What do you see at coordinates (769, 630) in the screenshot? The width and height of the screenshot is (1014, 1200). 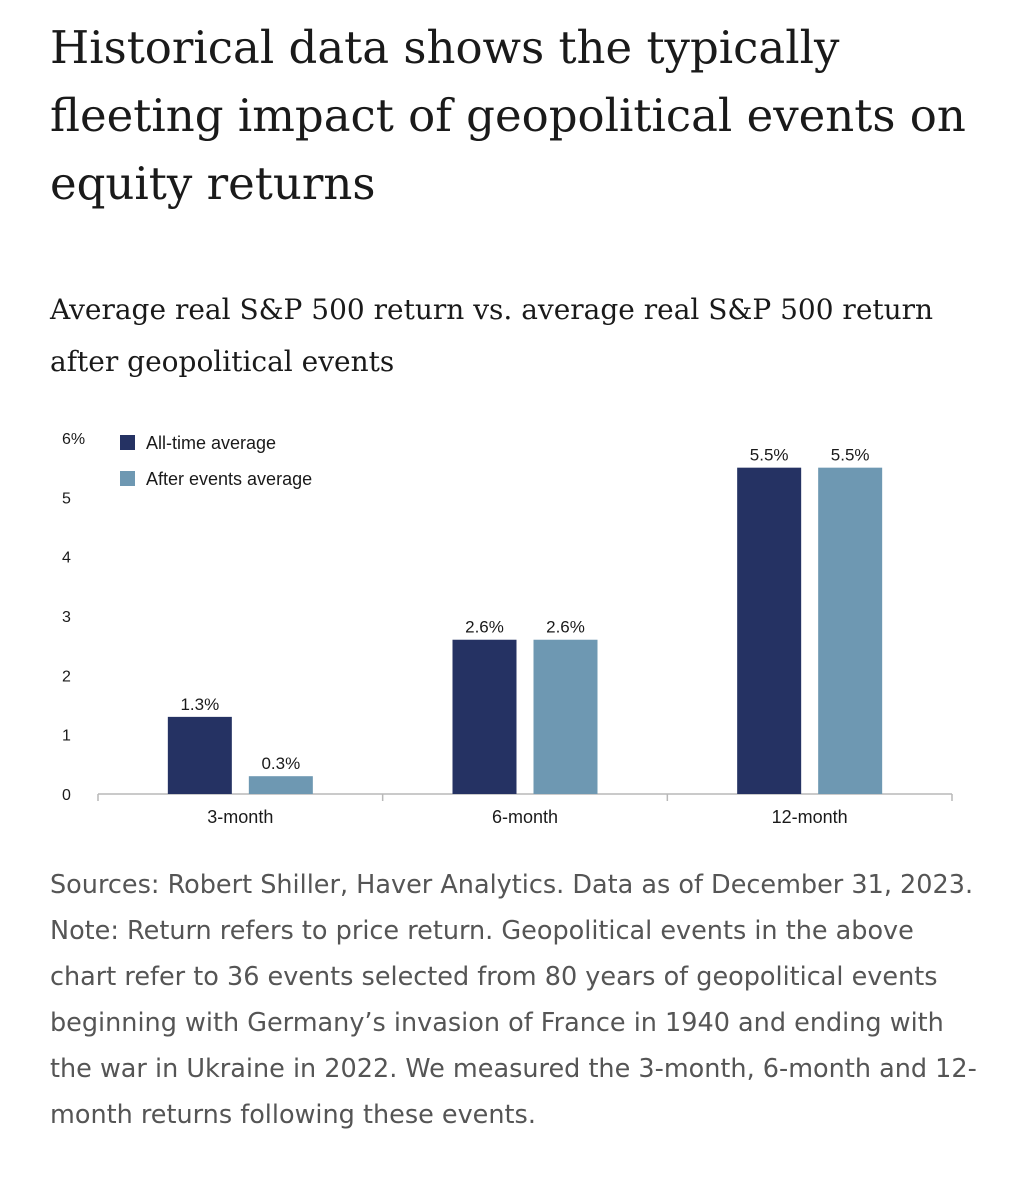 I see `bar-12-month-all-time` at bounding box center [769, 630].